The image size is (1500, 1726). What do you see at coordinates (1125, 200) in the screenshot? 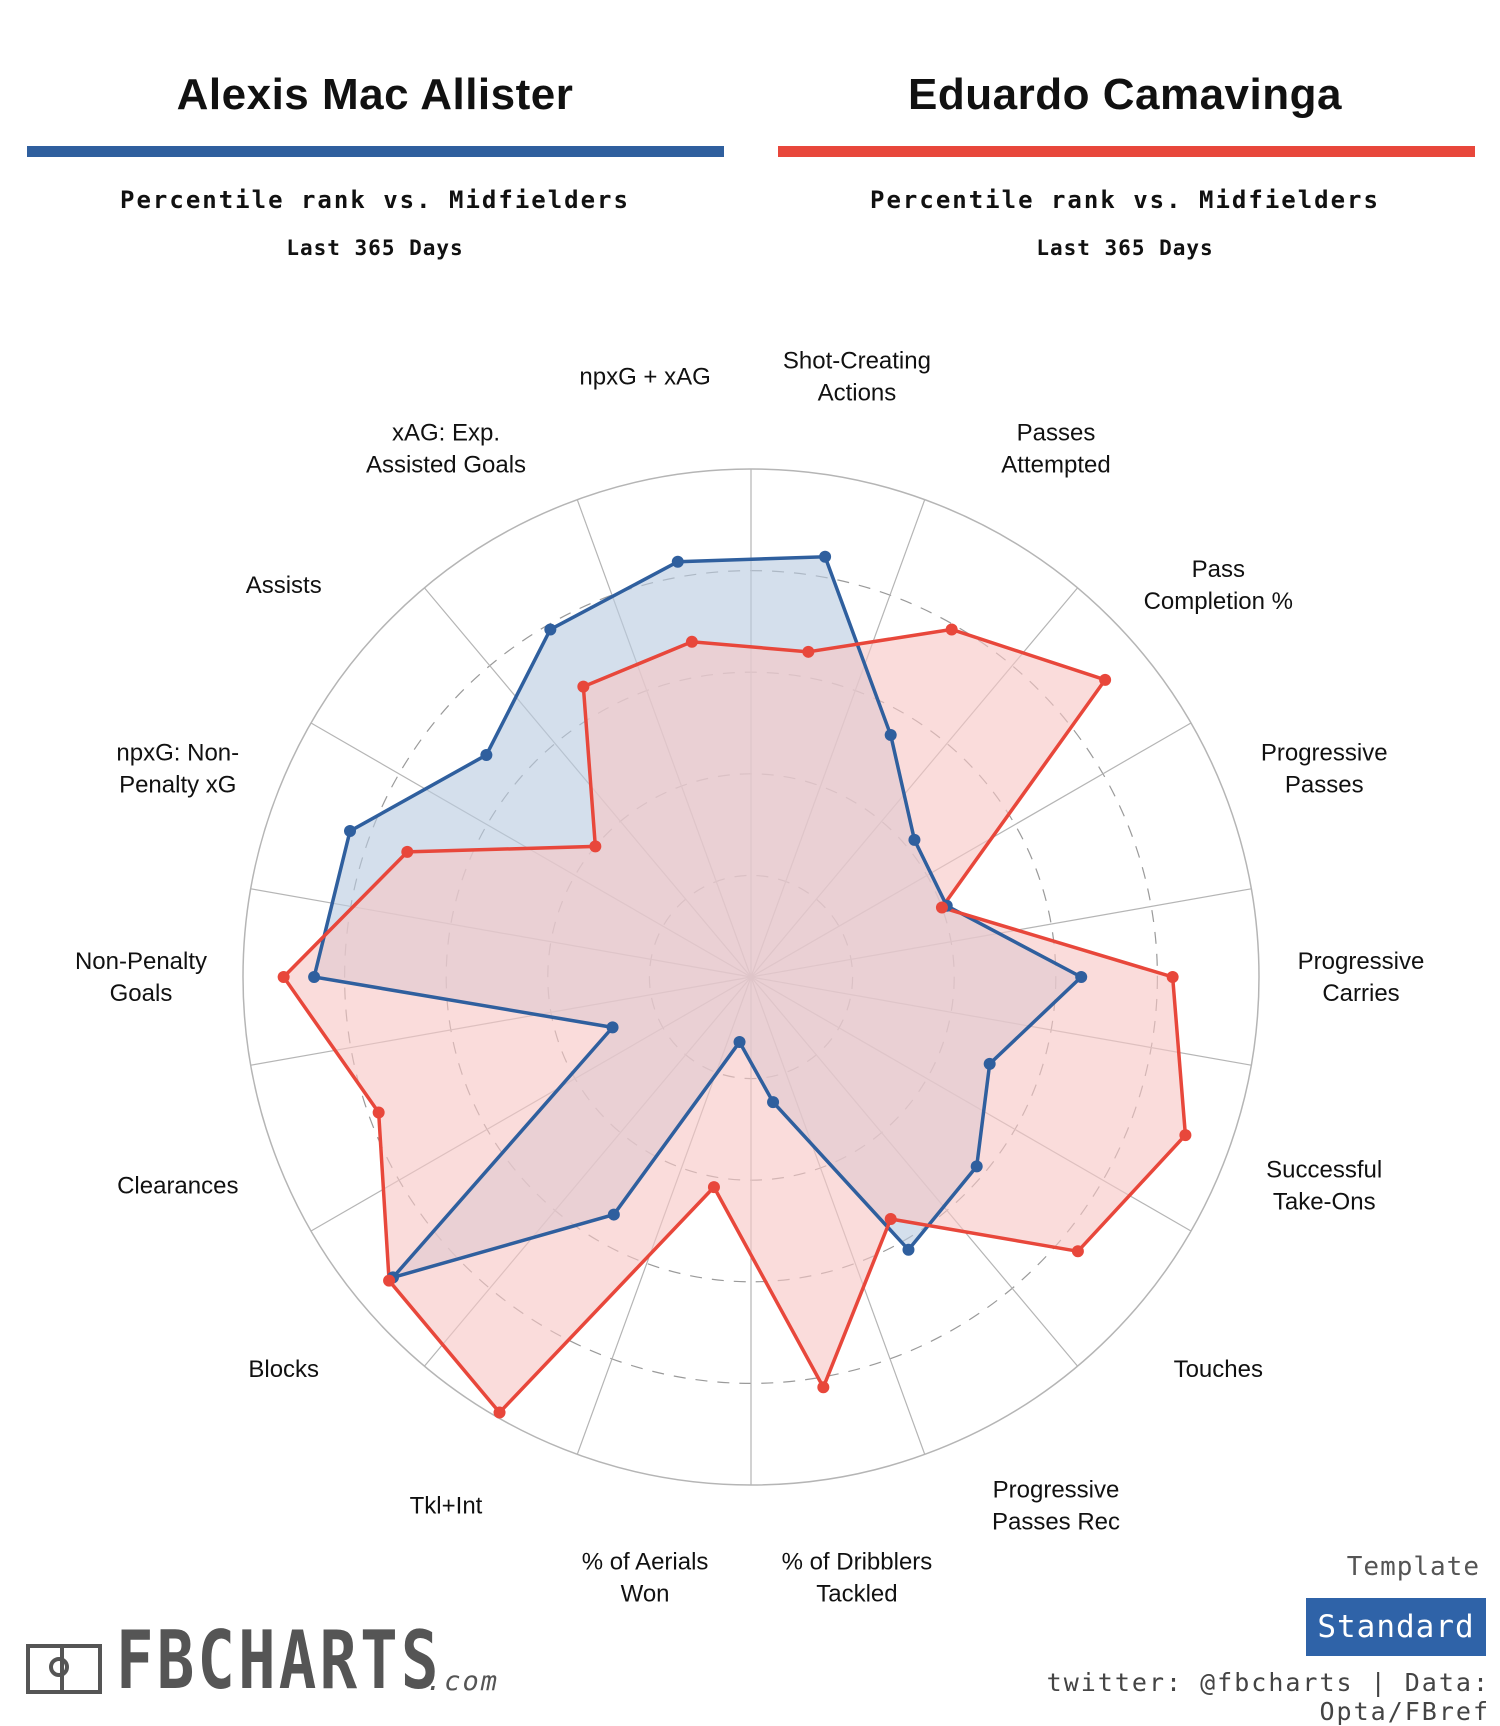
I see `player-2-subtitle: Percentile rank vs. Midfielders` at bounding box center [1125, 200].